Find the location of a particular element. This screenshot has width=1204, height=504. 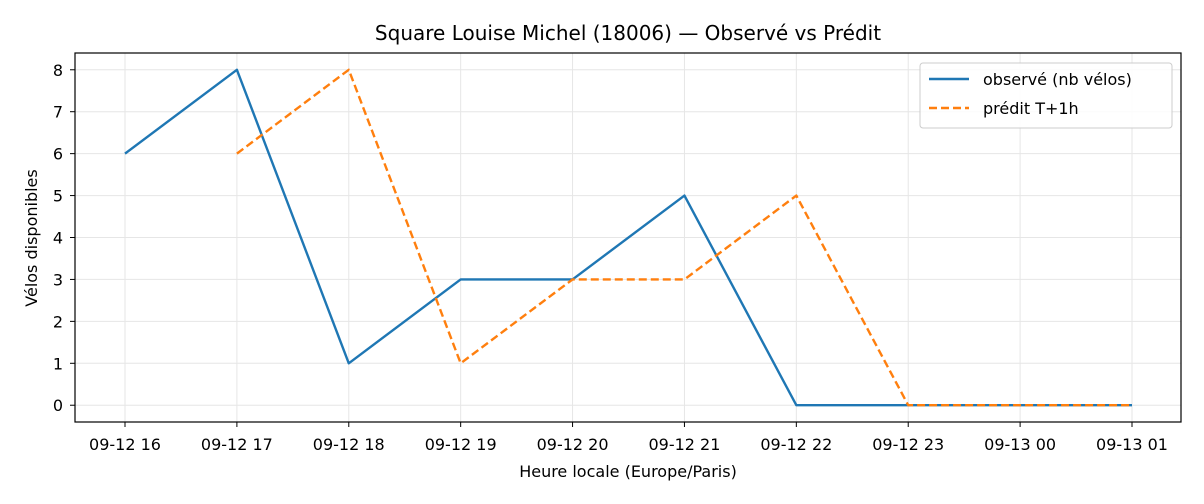

x-axis-label: Heure locale (Europe/Paris) is located at coordinates (628, 471).